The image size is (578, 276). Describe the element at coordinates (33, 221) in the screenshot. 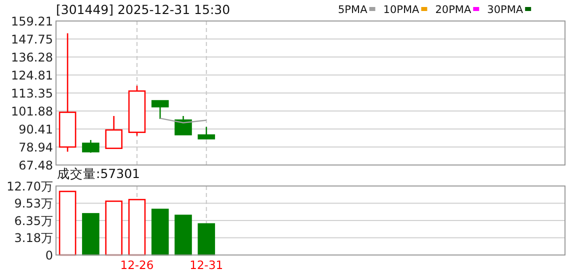

I see `y-tick-label: 6.35万` at that location.